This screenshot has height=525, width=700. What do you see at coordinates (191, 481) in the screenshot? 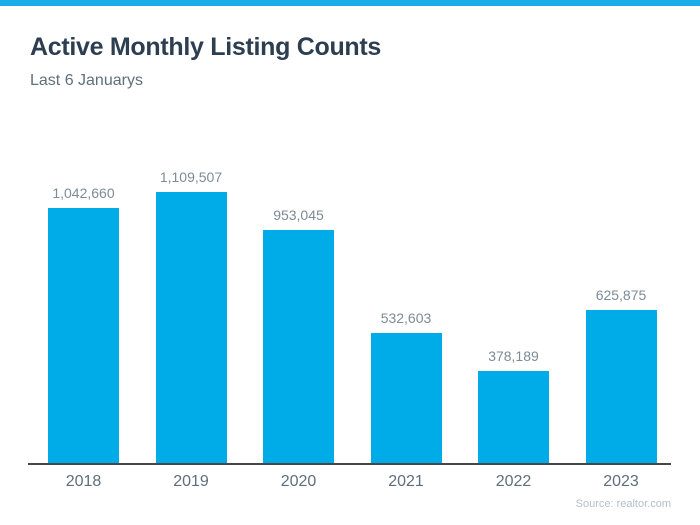
I see `x-axis-label-2019: 2019` at bounding box center [191, 481].